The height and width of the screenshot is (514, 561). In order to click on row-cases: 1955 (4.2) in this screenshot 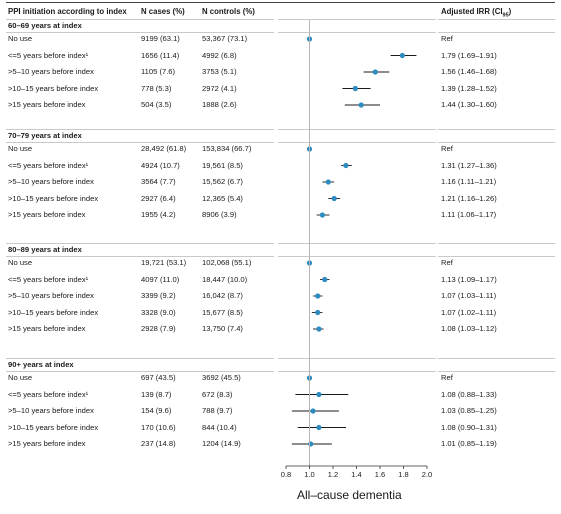, I will do `click(158, 214)`.